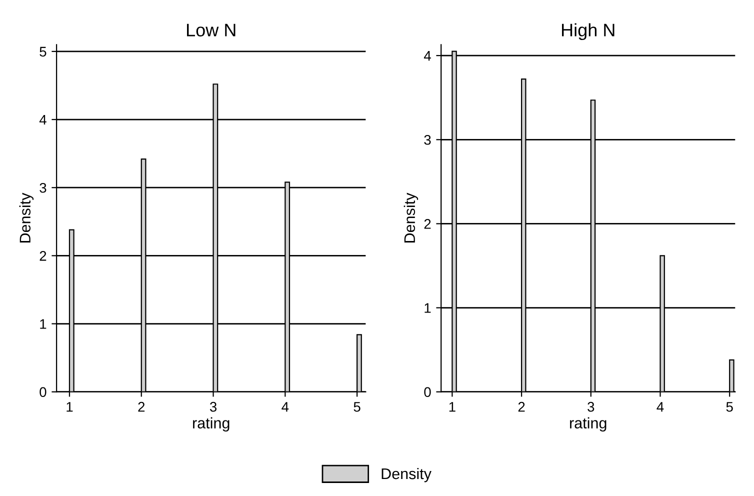 The width and height of the screenshot is (754, 496). Describe the element at coordinates (407, 475) in the screenshot. I see `legend-label: Density` at that location.